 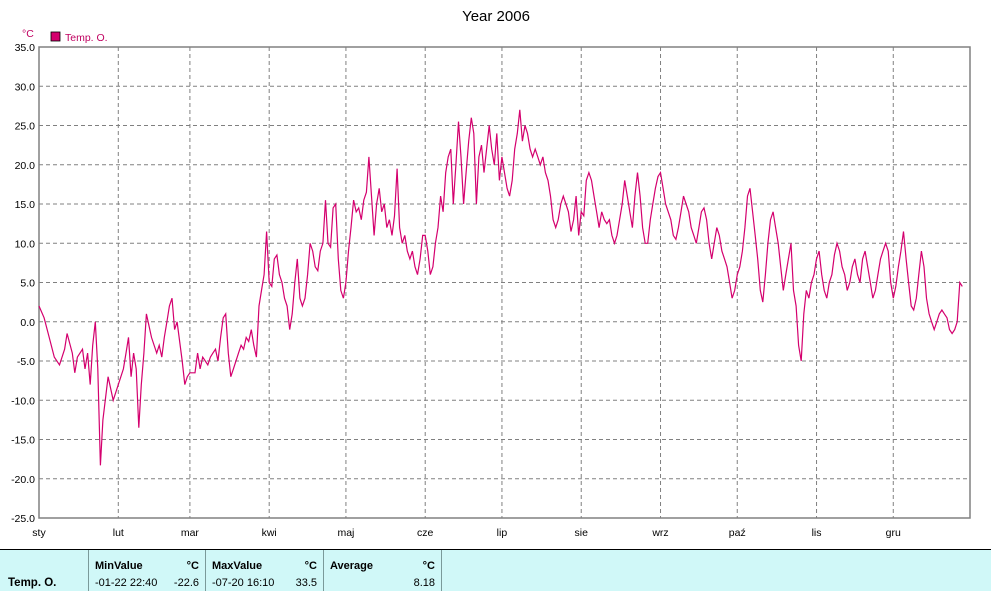 I want to click on x-tick-label-cze: cze, so click(x=425, y=533).